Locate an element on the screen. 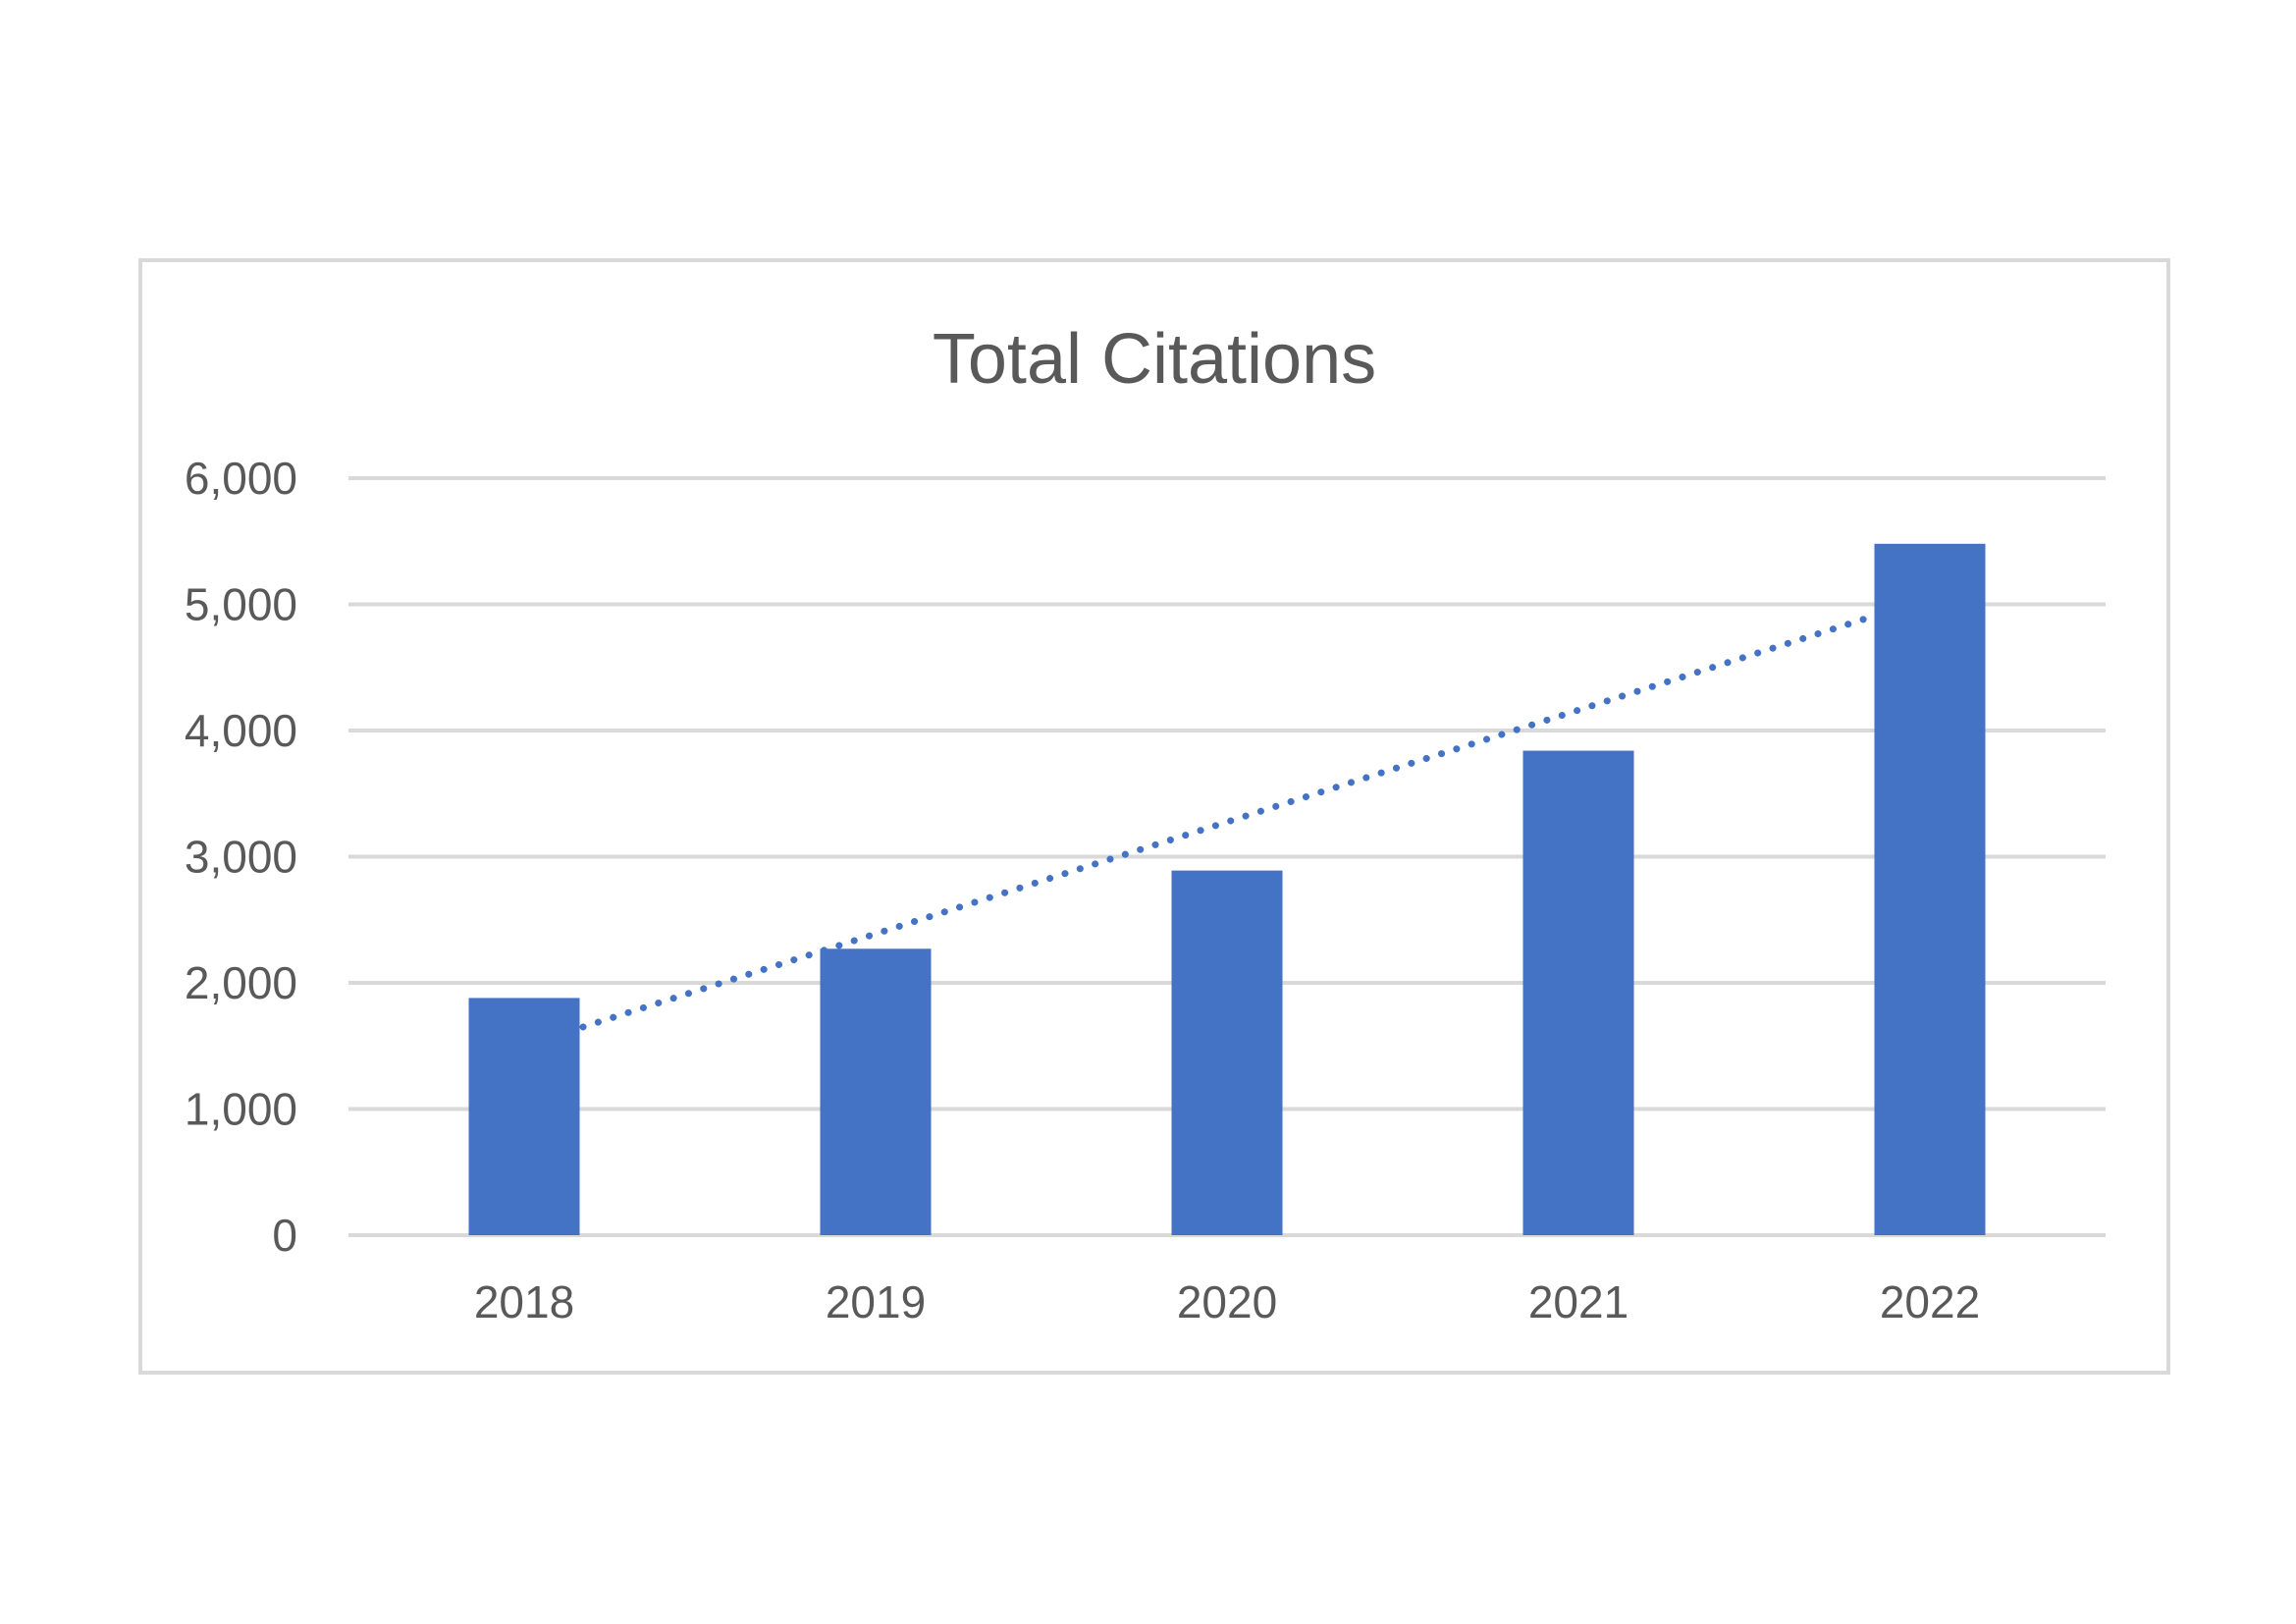 This screenshot has width=2296, height=1624. y-tick-label: 0 is located at coordinates (284, 1235).